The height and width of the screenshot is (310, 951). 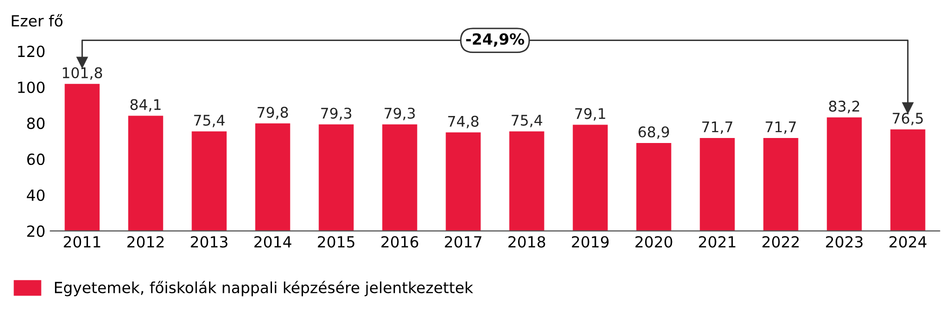 I want to click on data-label: 84,1, so click(x=145, y=105).